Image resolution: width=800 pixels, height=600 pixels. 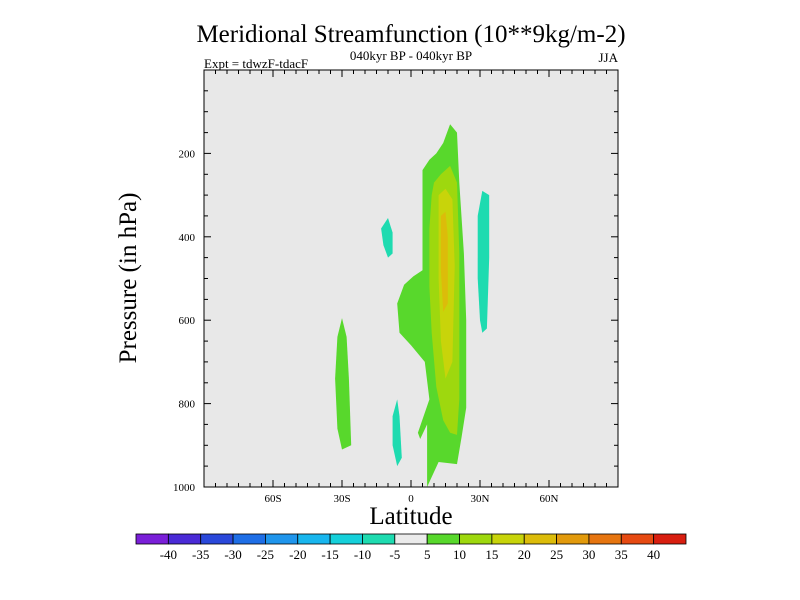 What do you see at coordinates (397, 433) in the screenshot?
I see `contour-negative-10-to-5-lower` at bounding box center [397, 433].